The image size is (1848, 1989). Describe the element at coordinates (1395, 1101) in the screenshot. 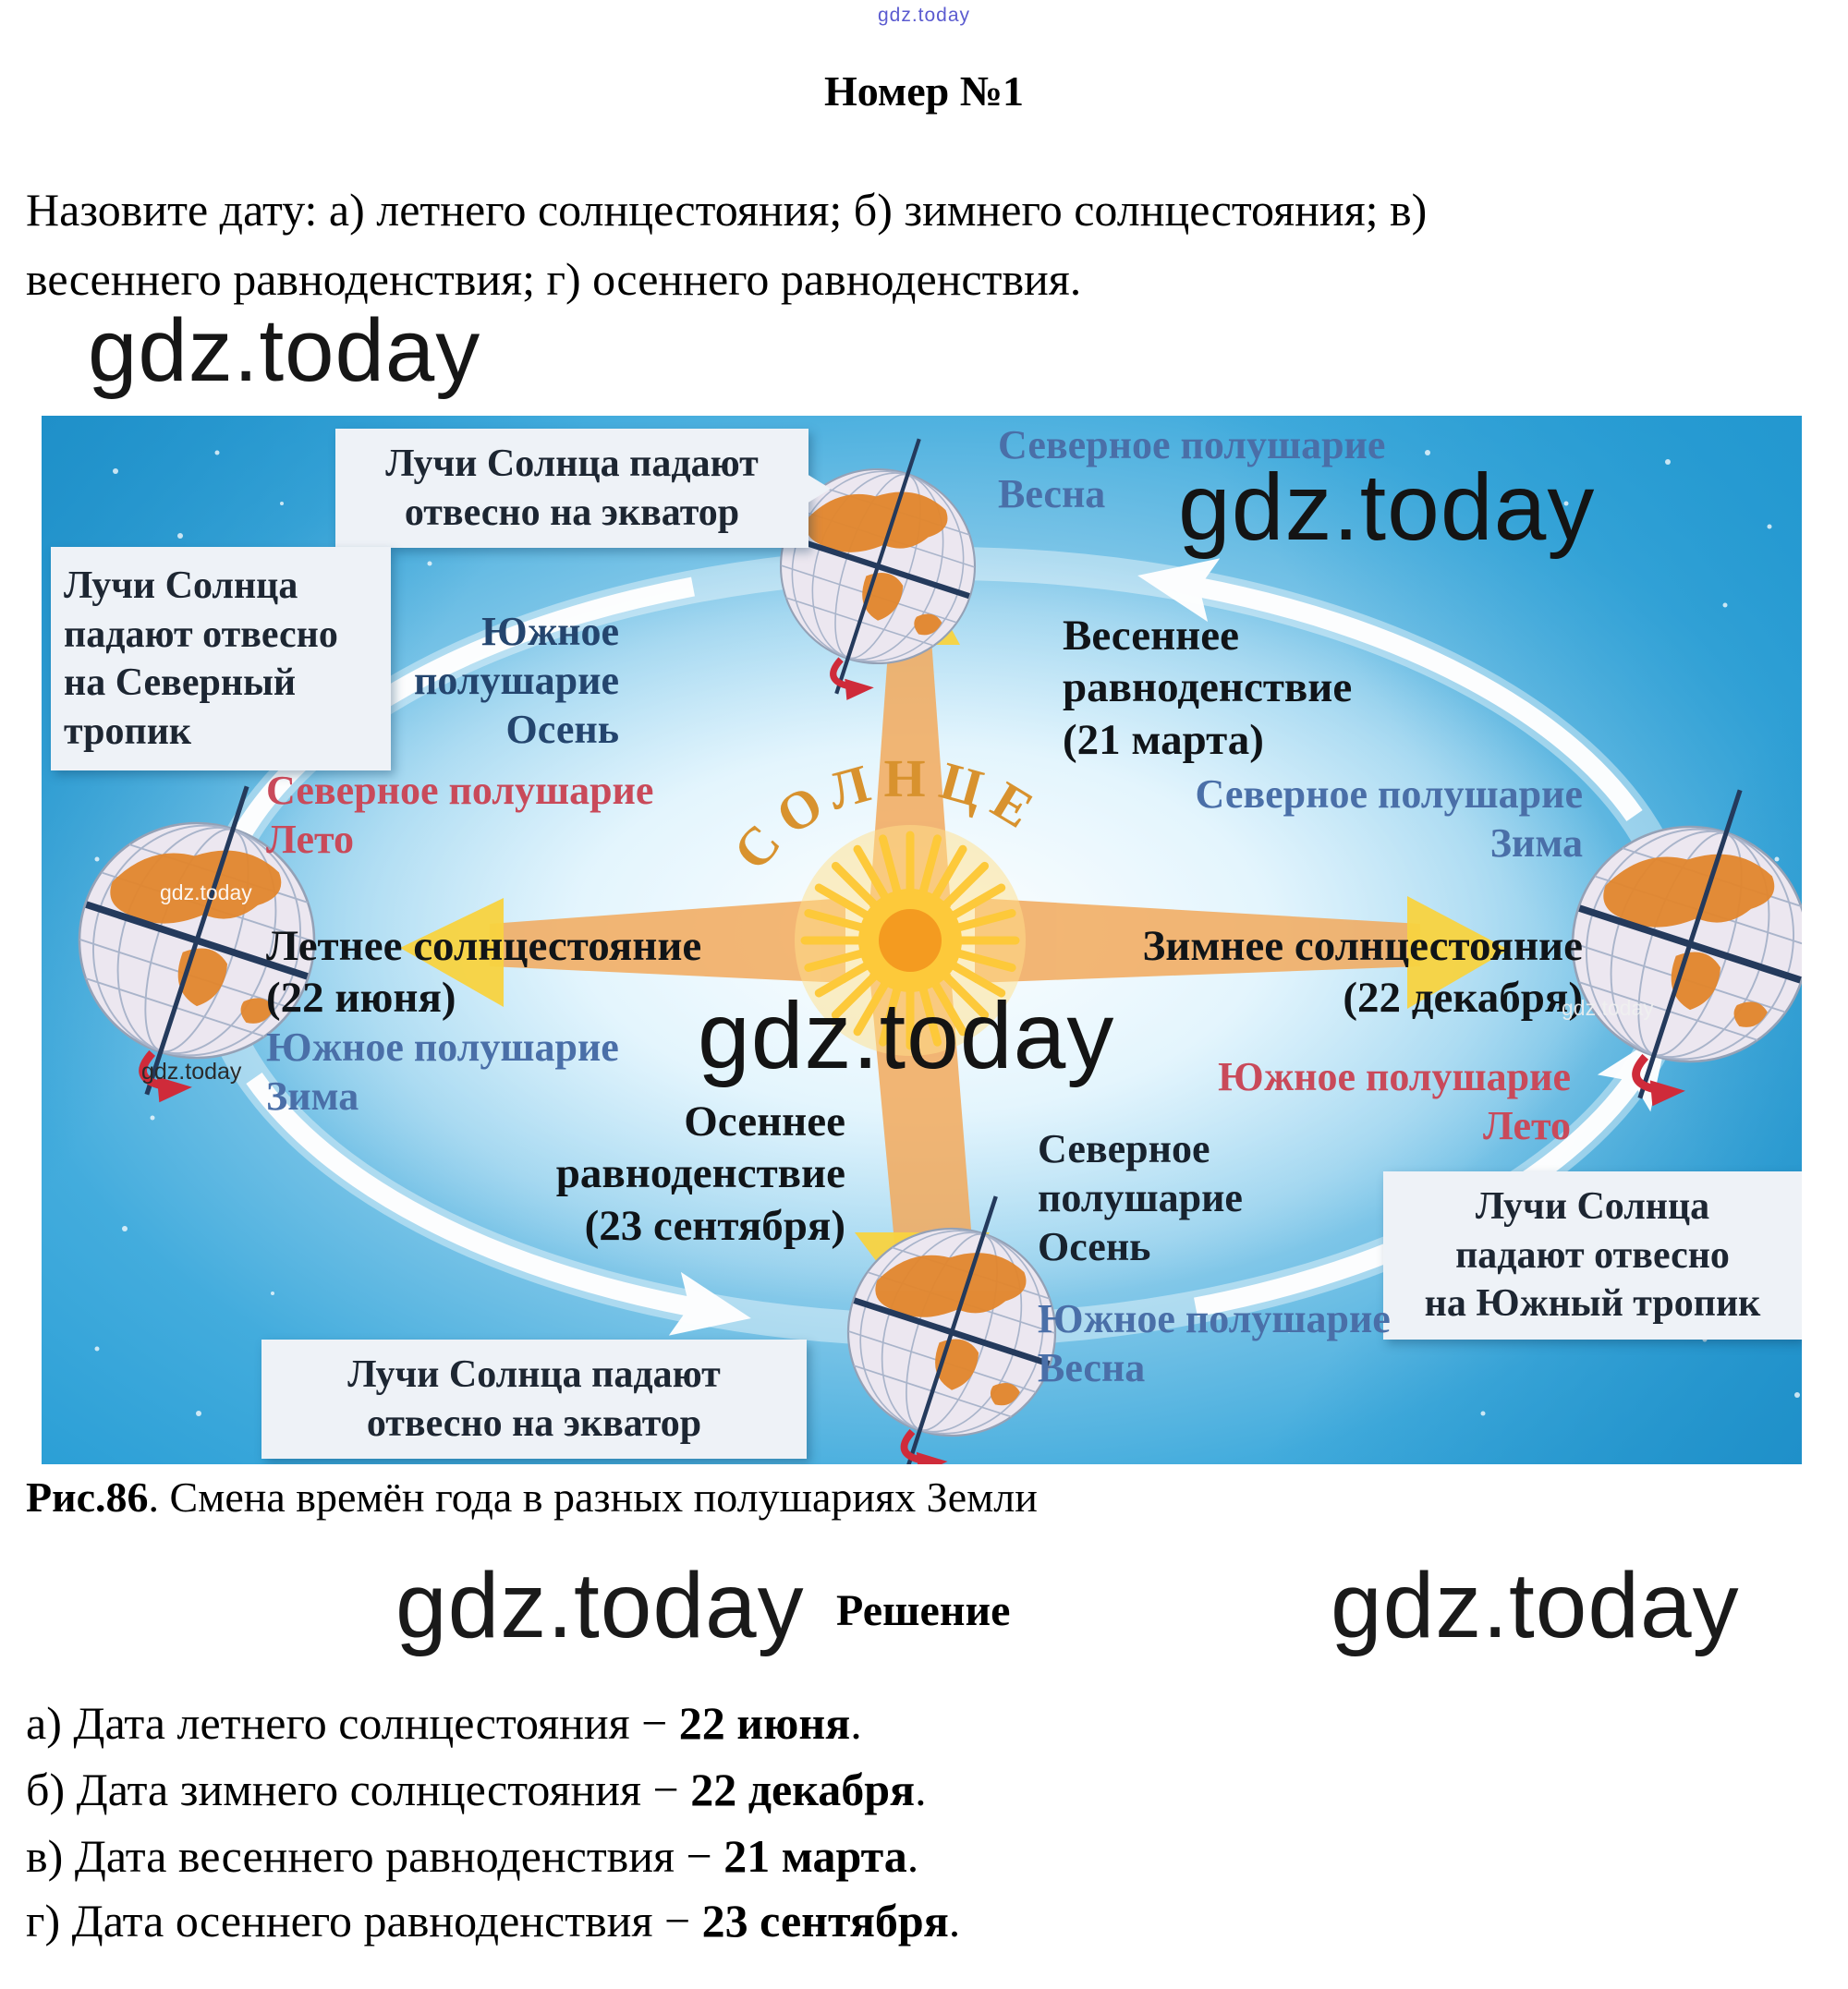

I see `label-south-summer: Южное полушарие Лето` at that location.